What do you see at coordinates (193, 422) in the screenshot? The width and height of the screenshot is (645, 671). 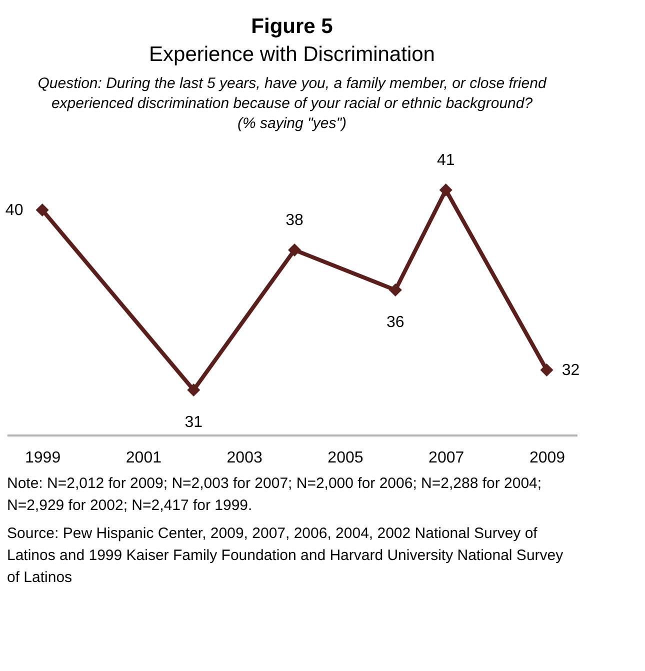 I see `data-label: 31` at bounding box center [193, 422].